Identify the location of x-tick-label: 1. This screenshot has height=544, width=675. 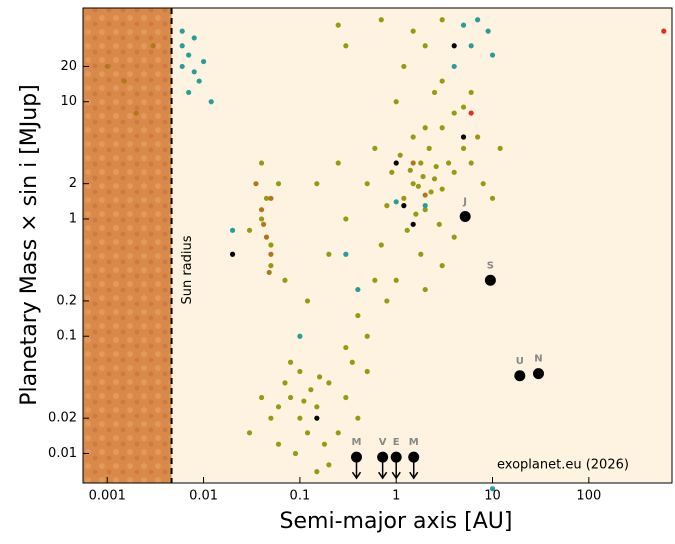
(396, 496).